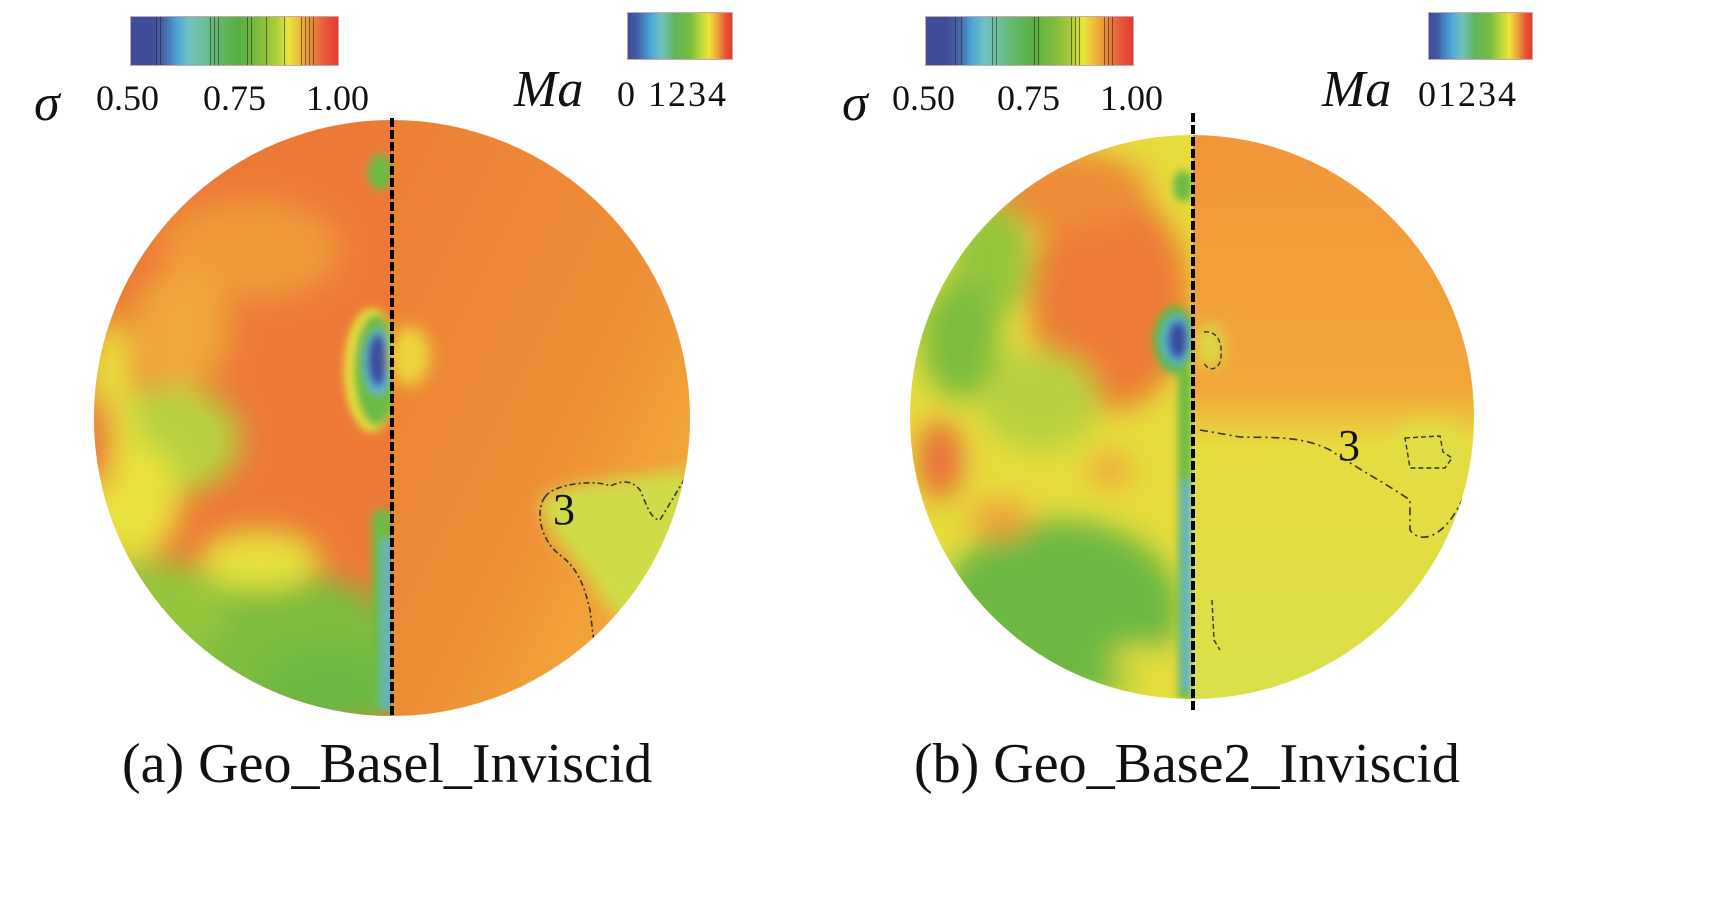 The width and height of the screenshot is (1724, 916). What do you see at coordinates (680, 36) in the screenshot?
I see `ma-colorbar-a` at bounding box center [680, 36].